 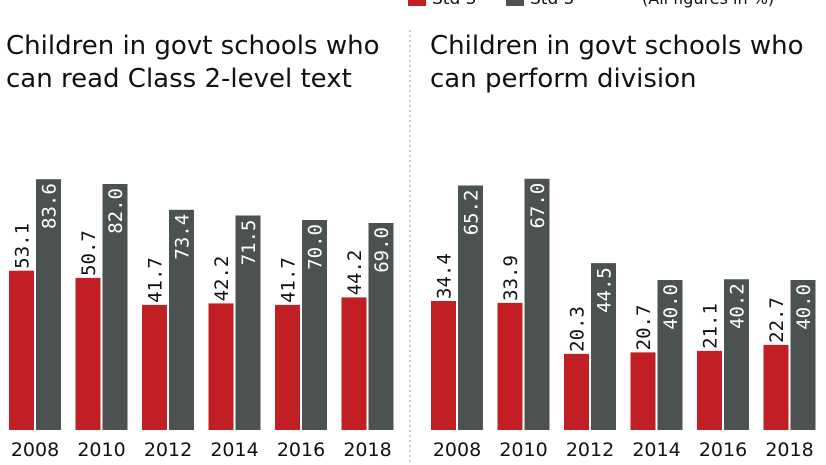 What do you see at coordinates (183, 237) in the screenshot?
I see `value-label-std5-2012: 73.4` at bounding box center [183, 237].